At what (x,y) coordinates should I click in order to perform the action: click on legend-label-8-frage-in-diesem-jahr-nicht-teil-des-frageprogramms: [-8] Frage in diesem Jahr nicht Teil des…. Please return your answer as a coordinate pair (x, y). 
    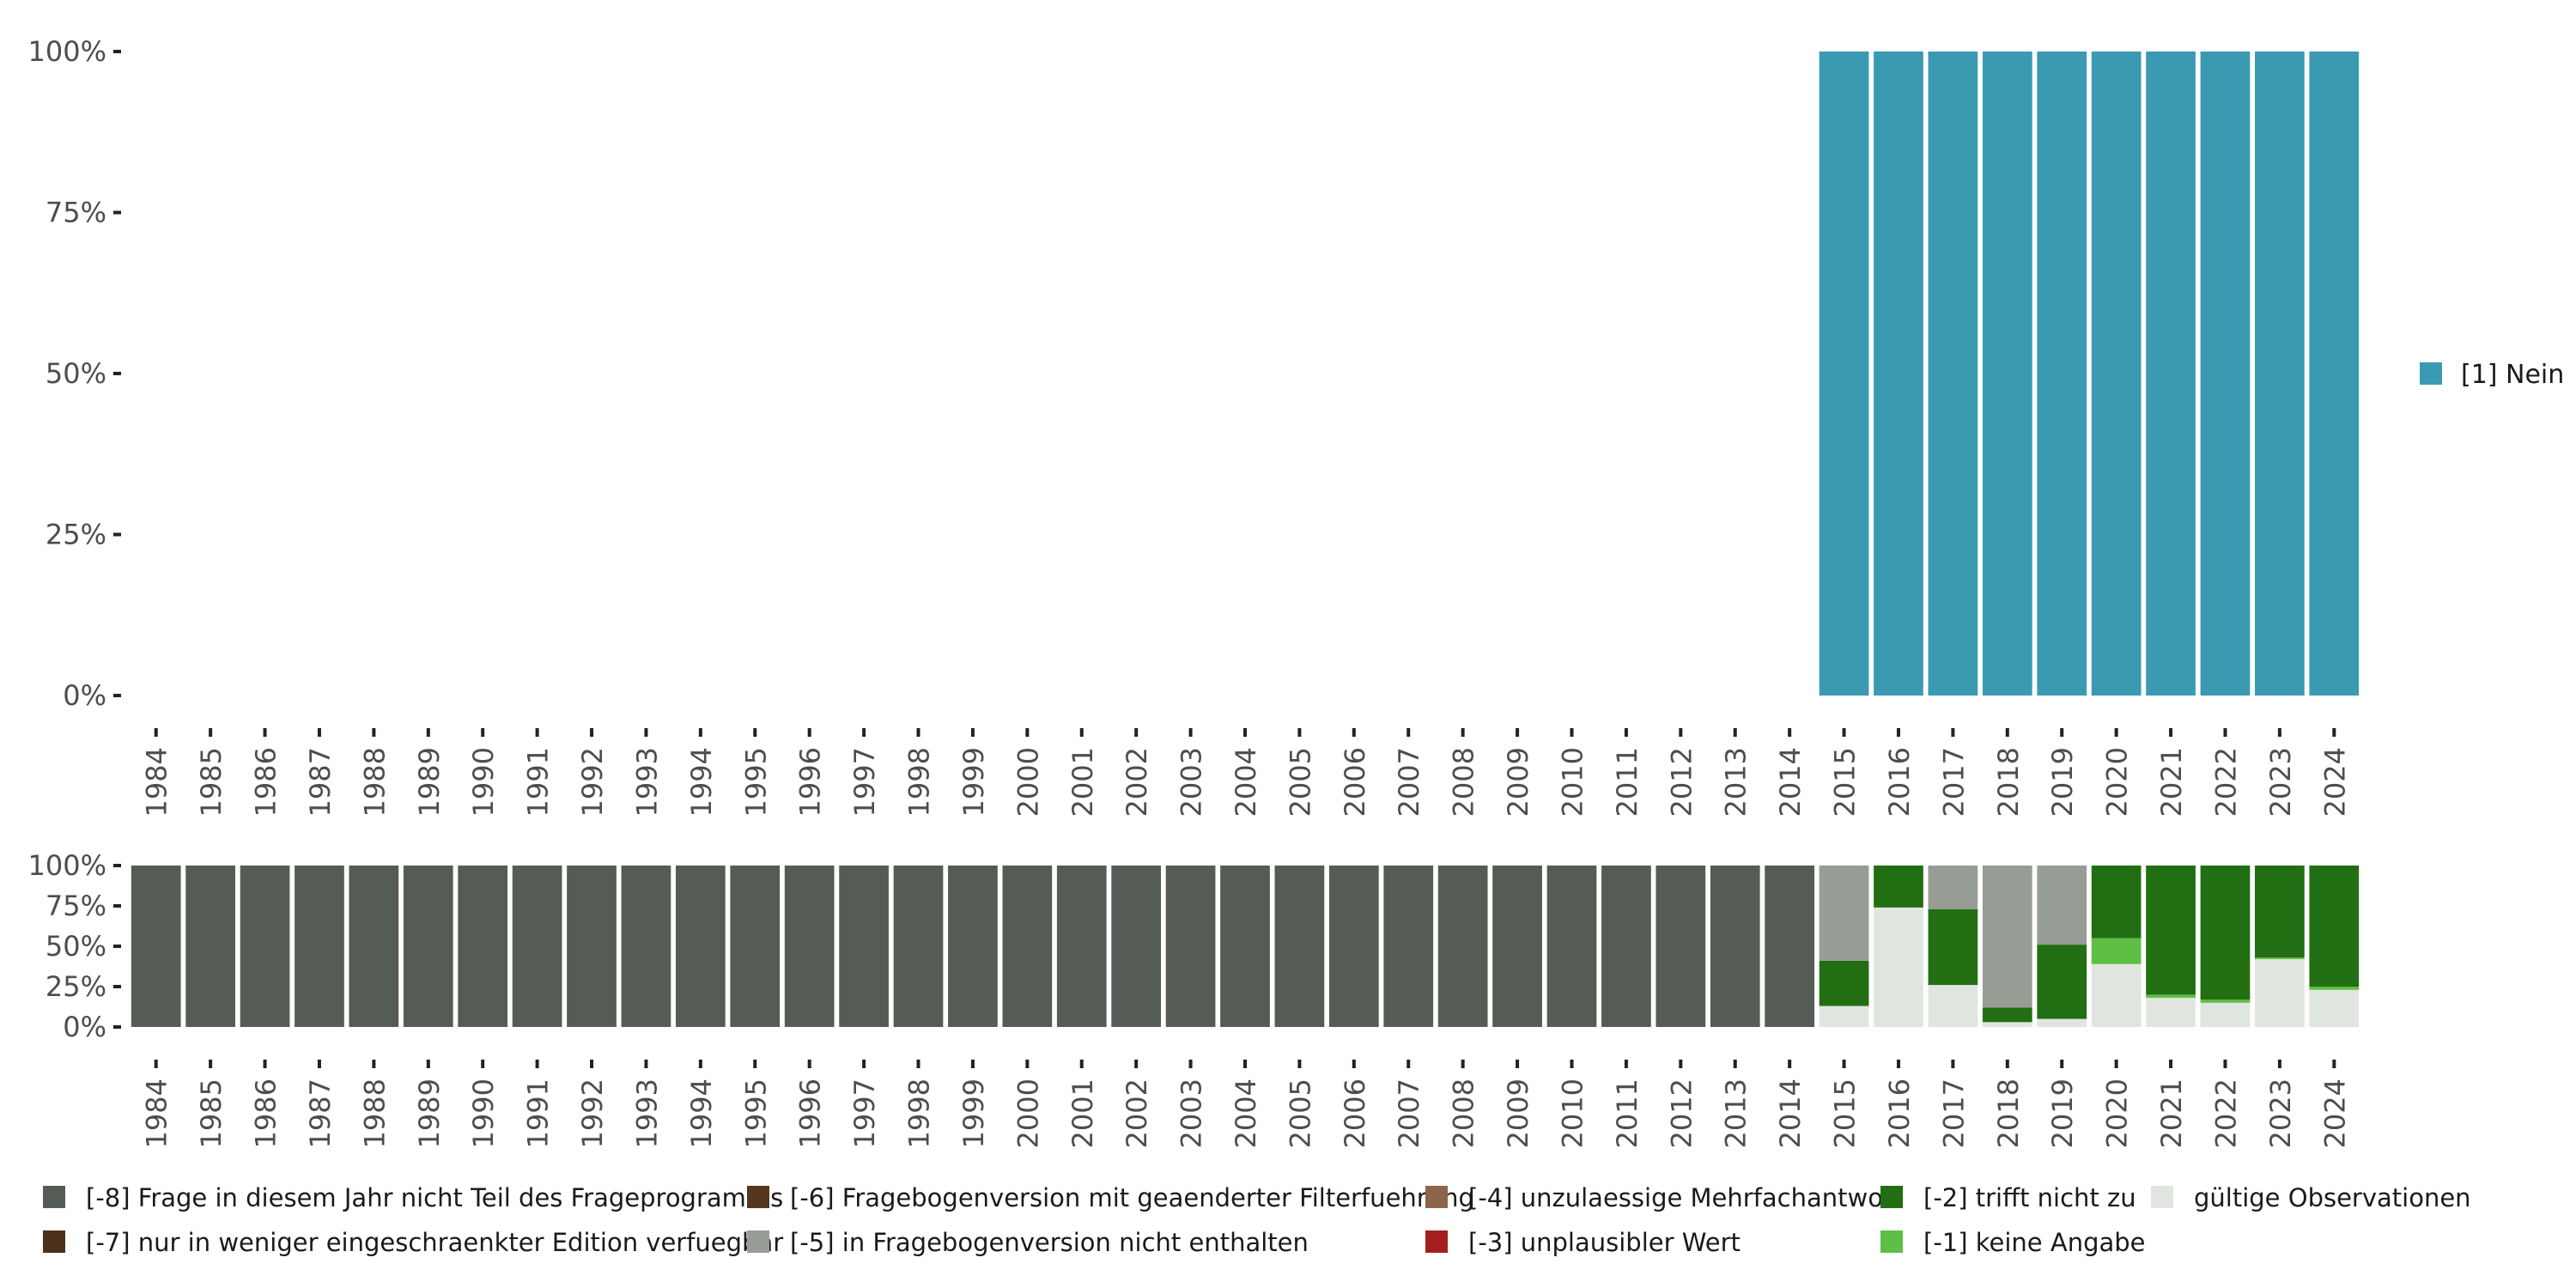
    Looking at the image, I should click on (434, 1197).